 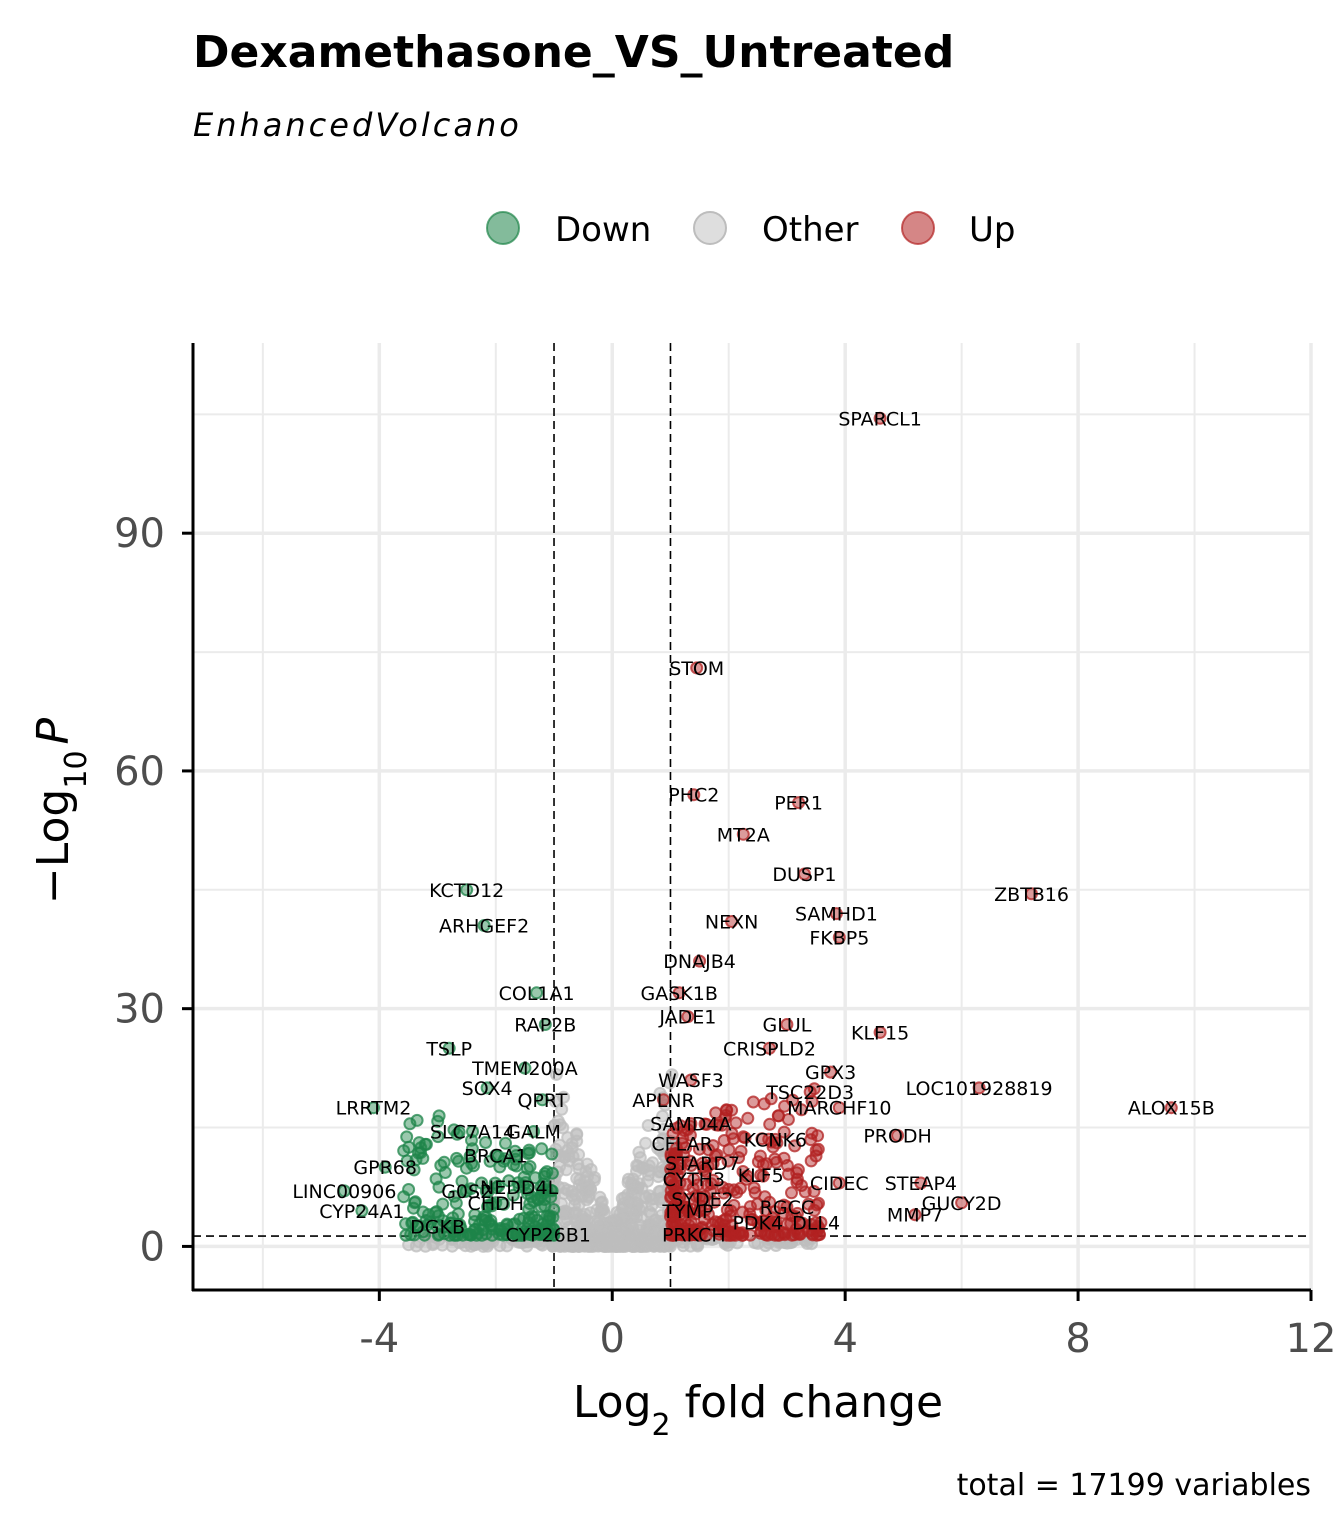 I want to click on gene-label: COL1A1, so click(x=537, y=994).